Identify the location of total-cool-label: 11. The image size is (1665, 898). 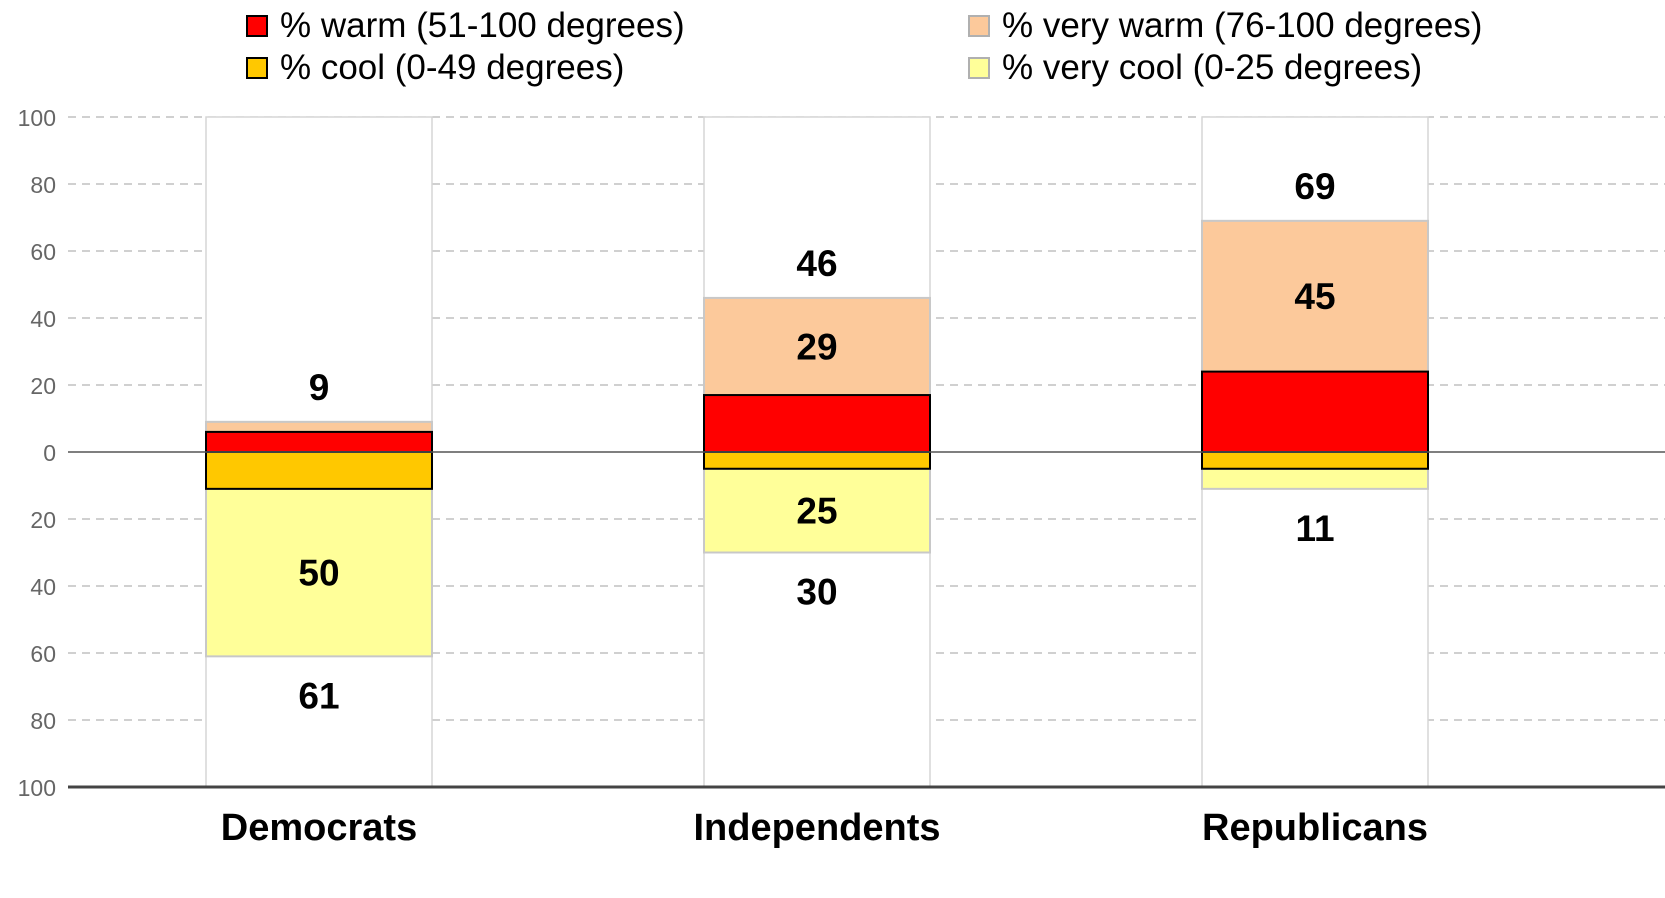
(1314, 528).